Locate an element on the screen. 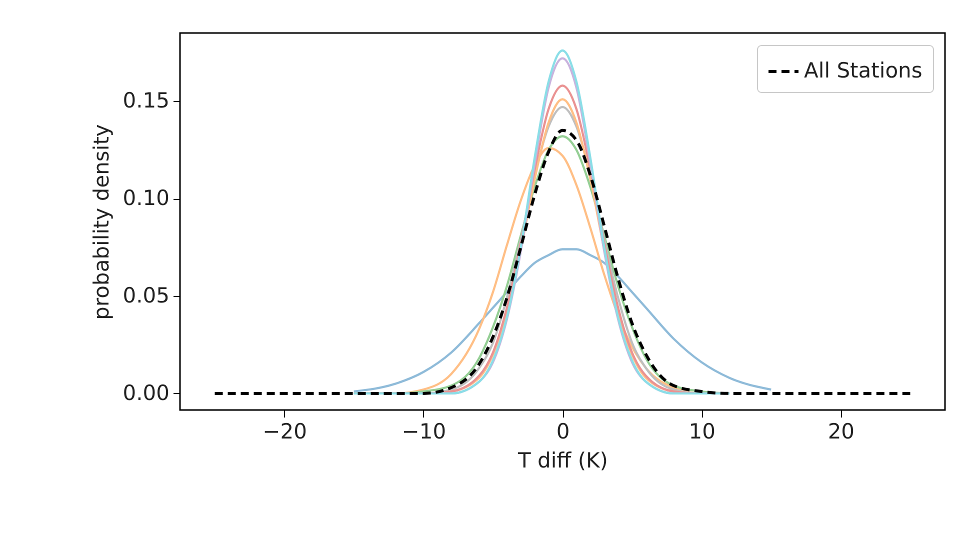 The width and height of the screenshot is (956, 535). x-tick-label: 0 is located at coordinates (563, 432).